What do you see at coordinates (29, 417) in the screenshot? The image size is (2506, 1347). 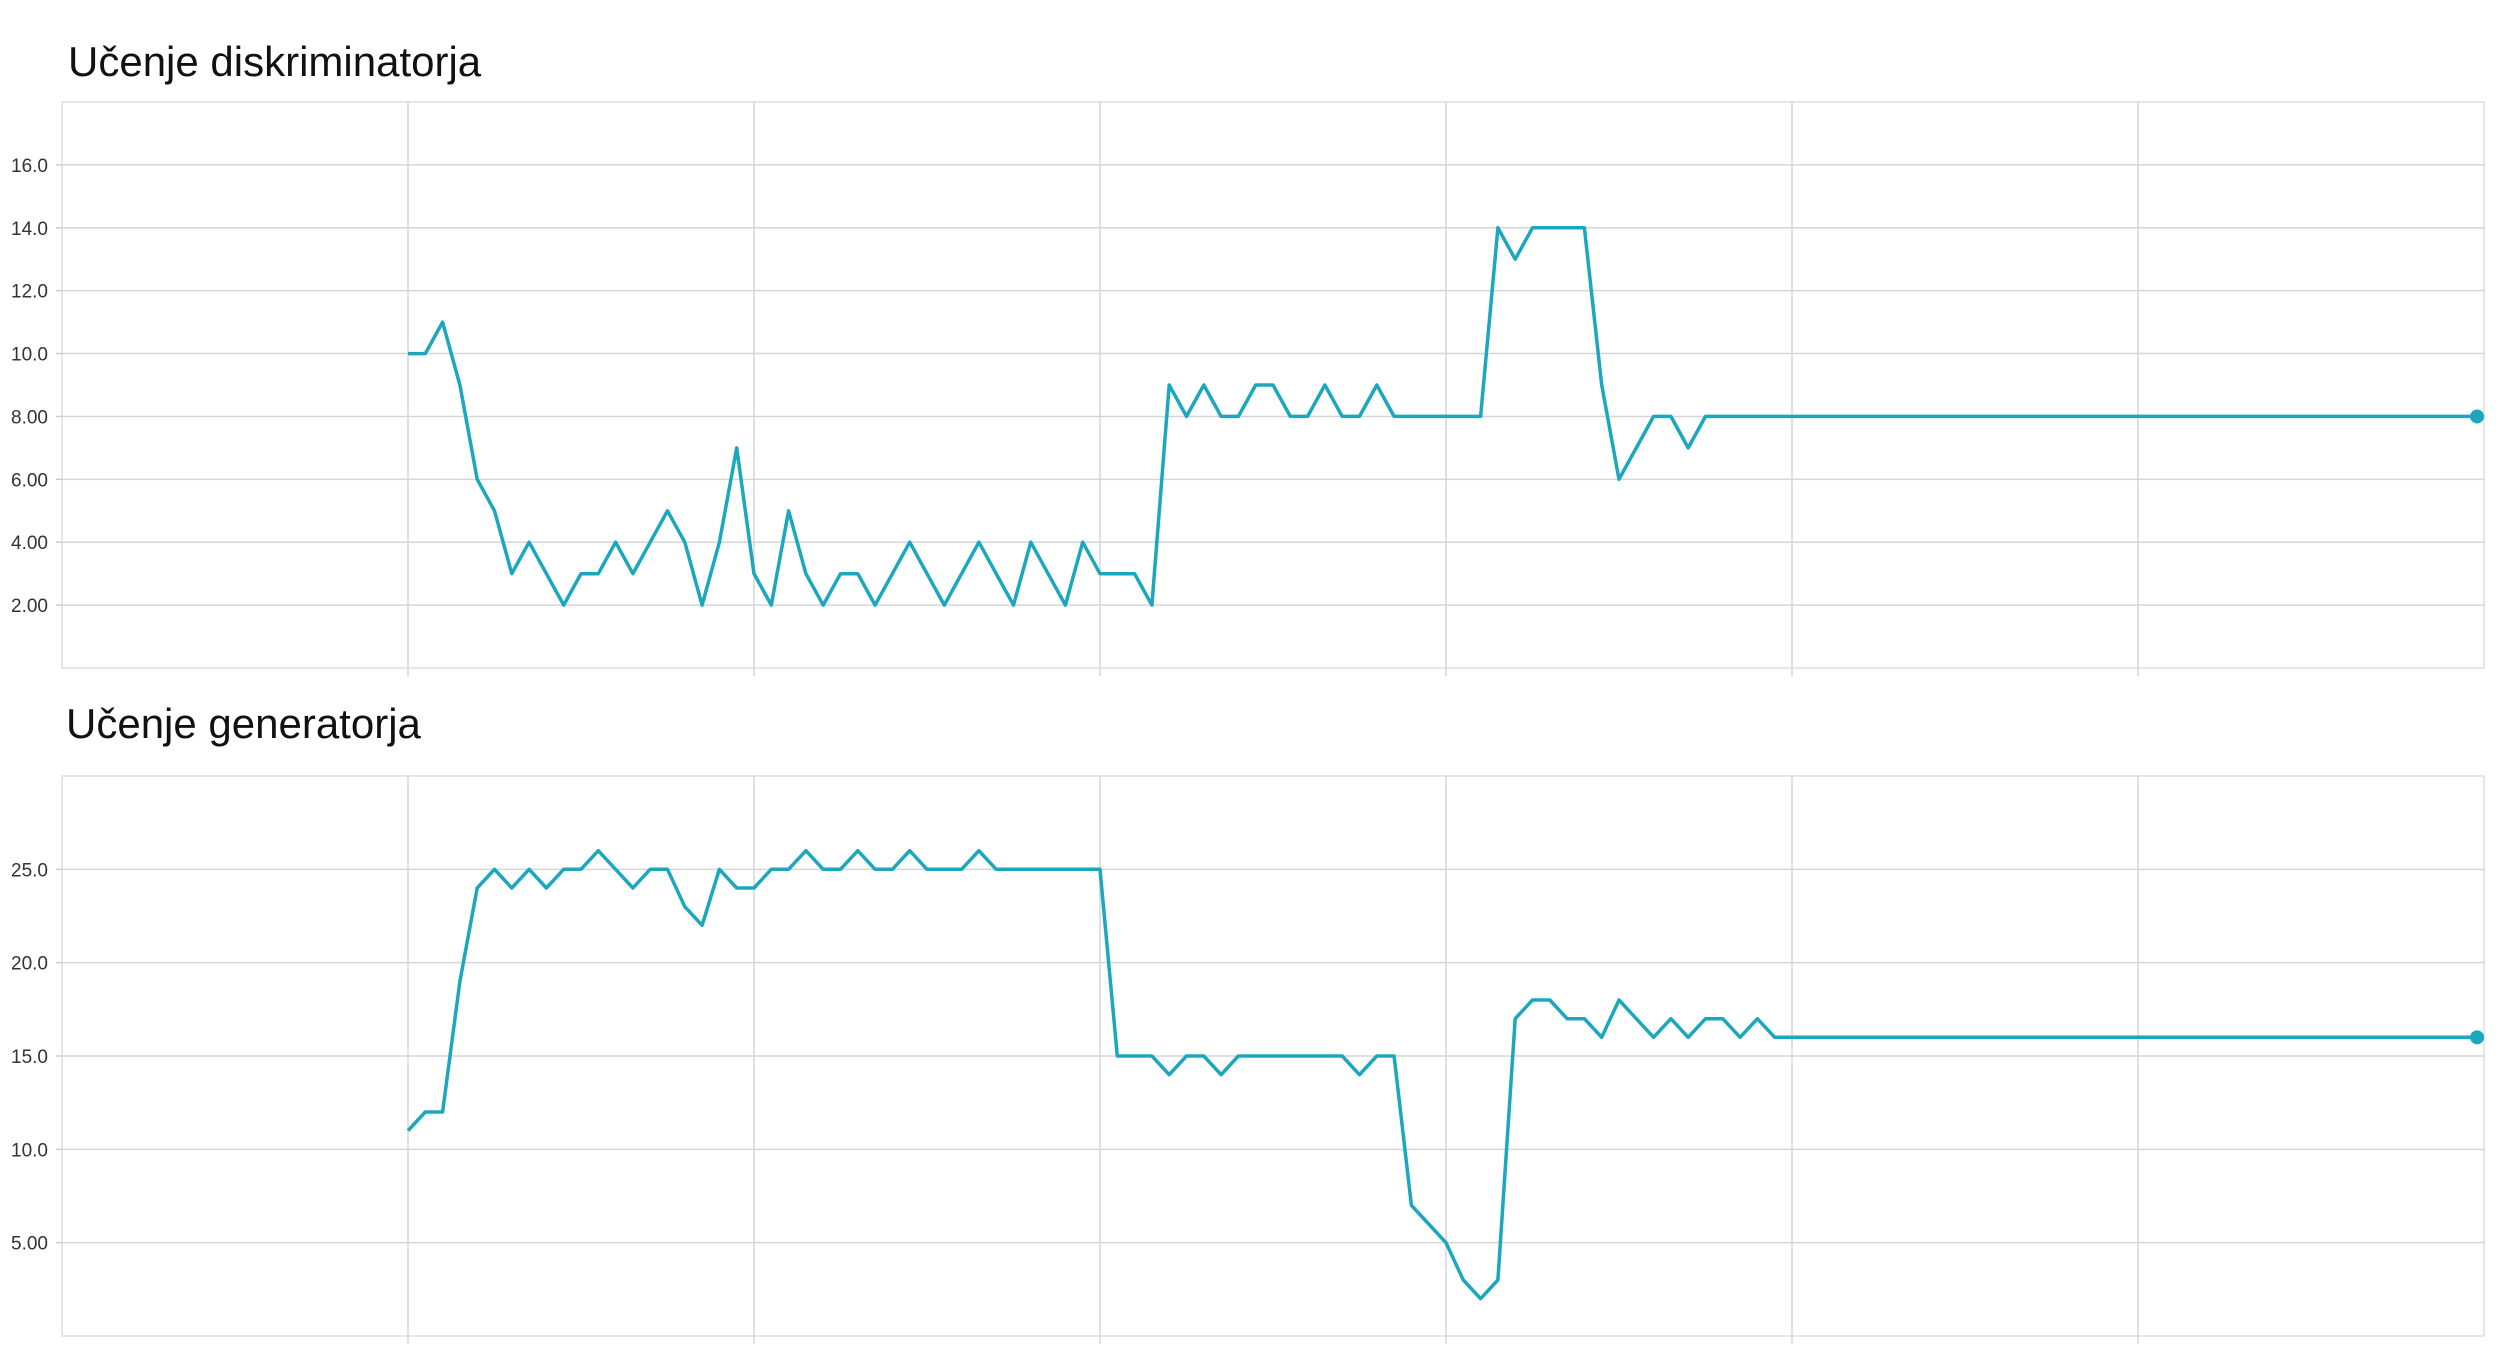 I see `y-tick-label: 8.00` at bounding box center [29, 417].